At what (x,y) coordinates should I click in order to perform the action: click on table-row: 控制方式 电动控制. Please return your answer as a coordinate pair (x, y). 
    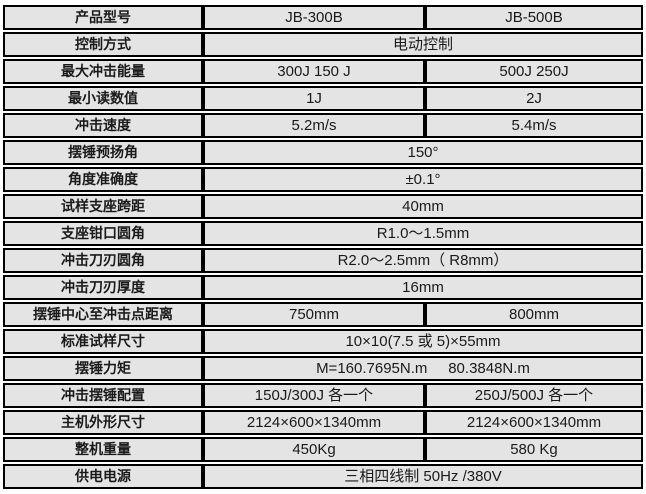
    Looking at the image, I should click on (323, 44).